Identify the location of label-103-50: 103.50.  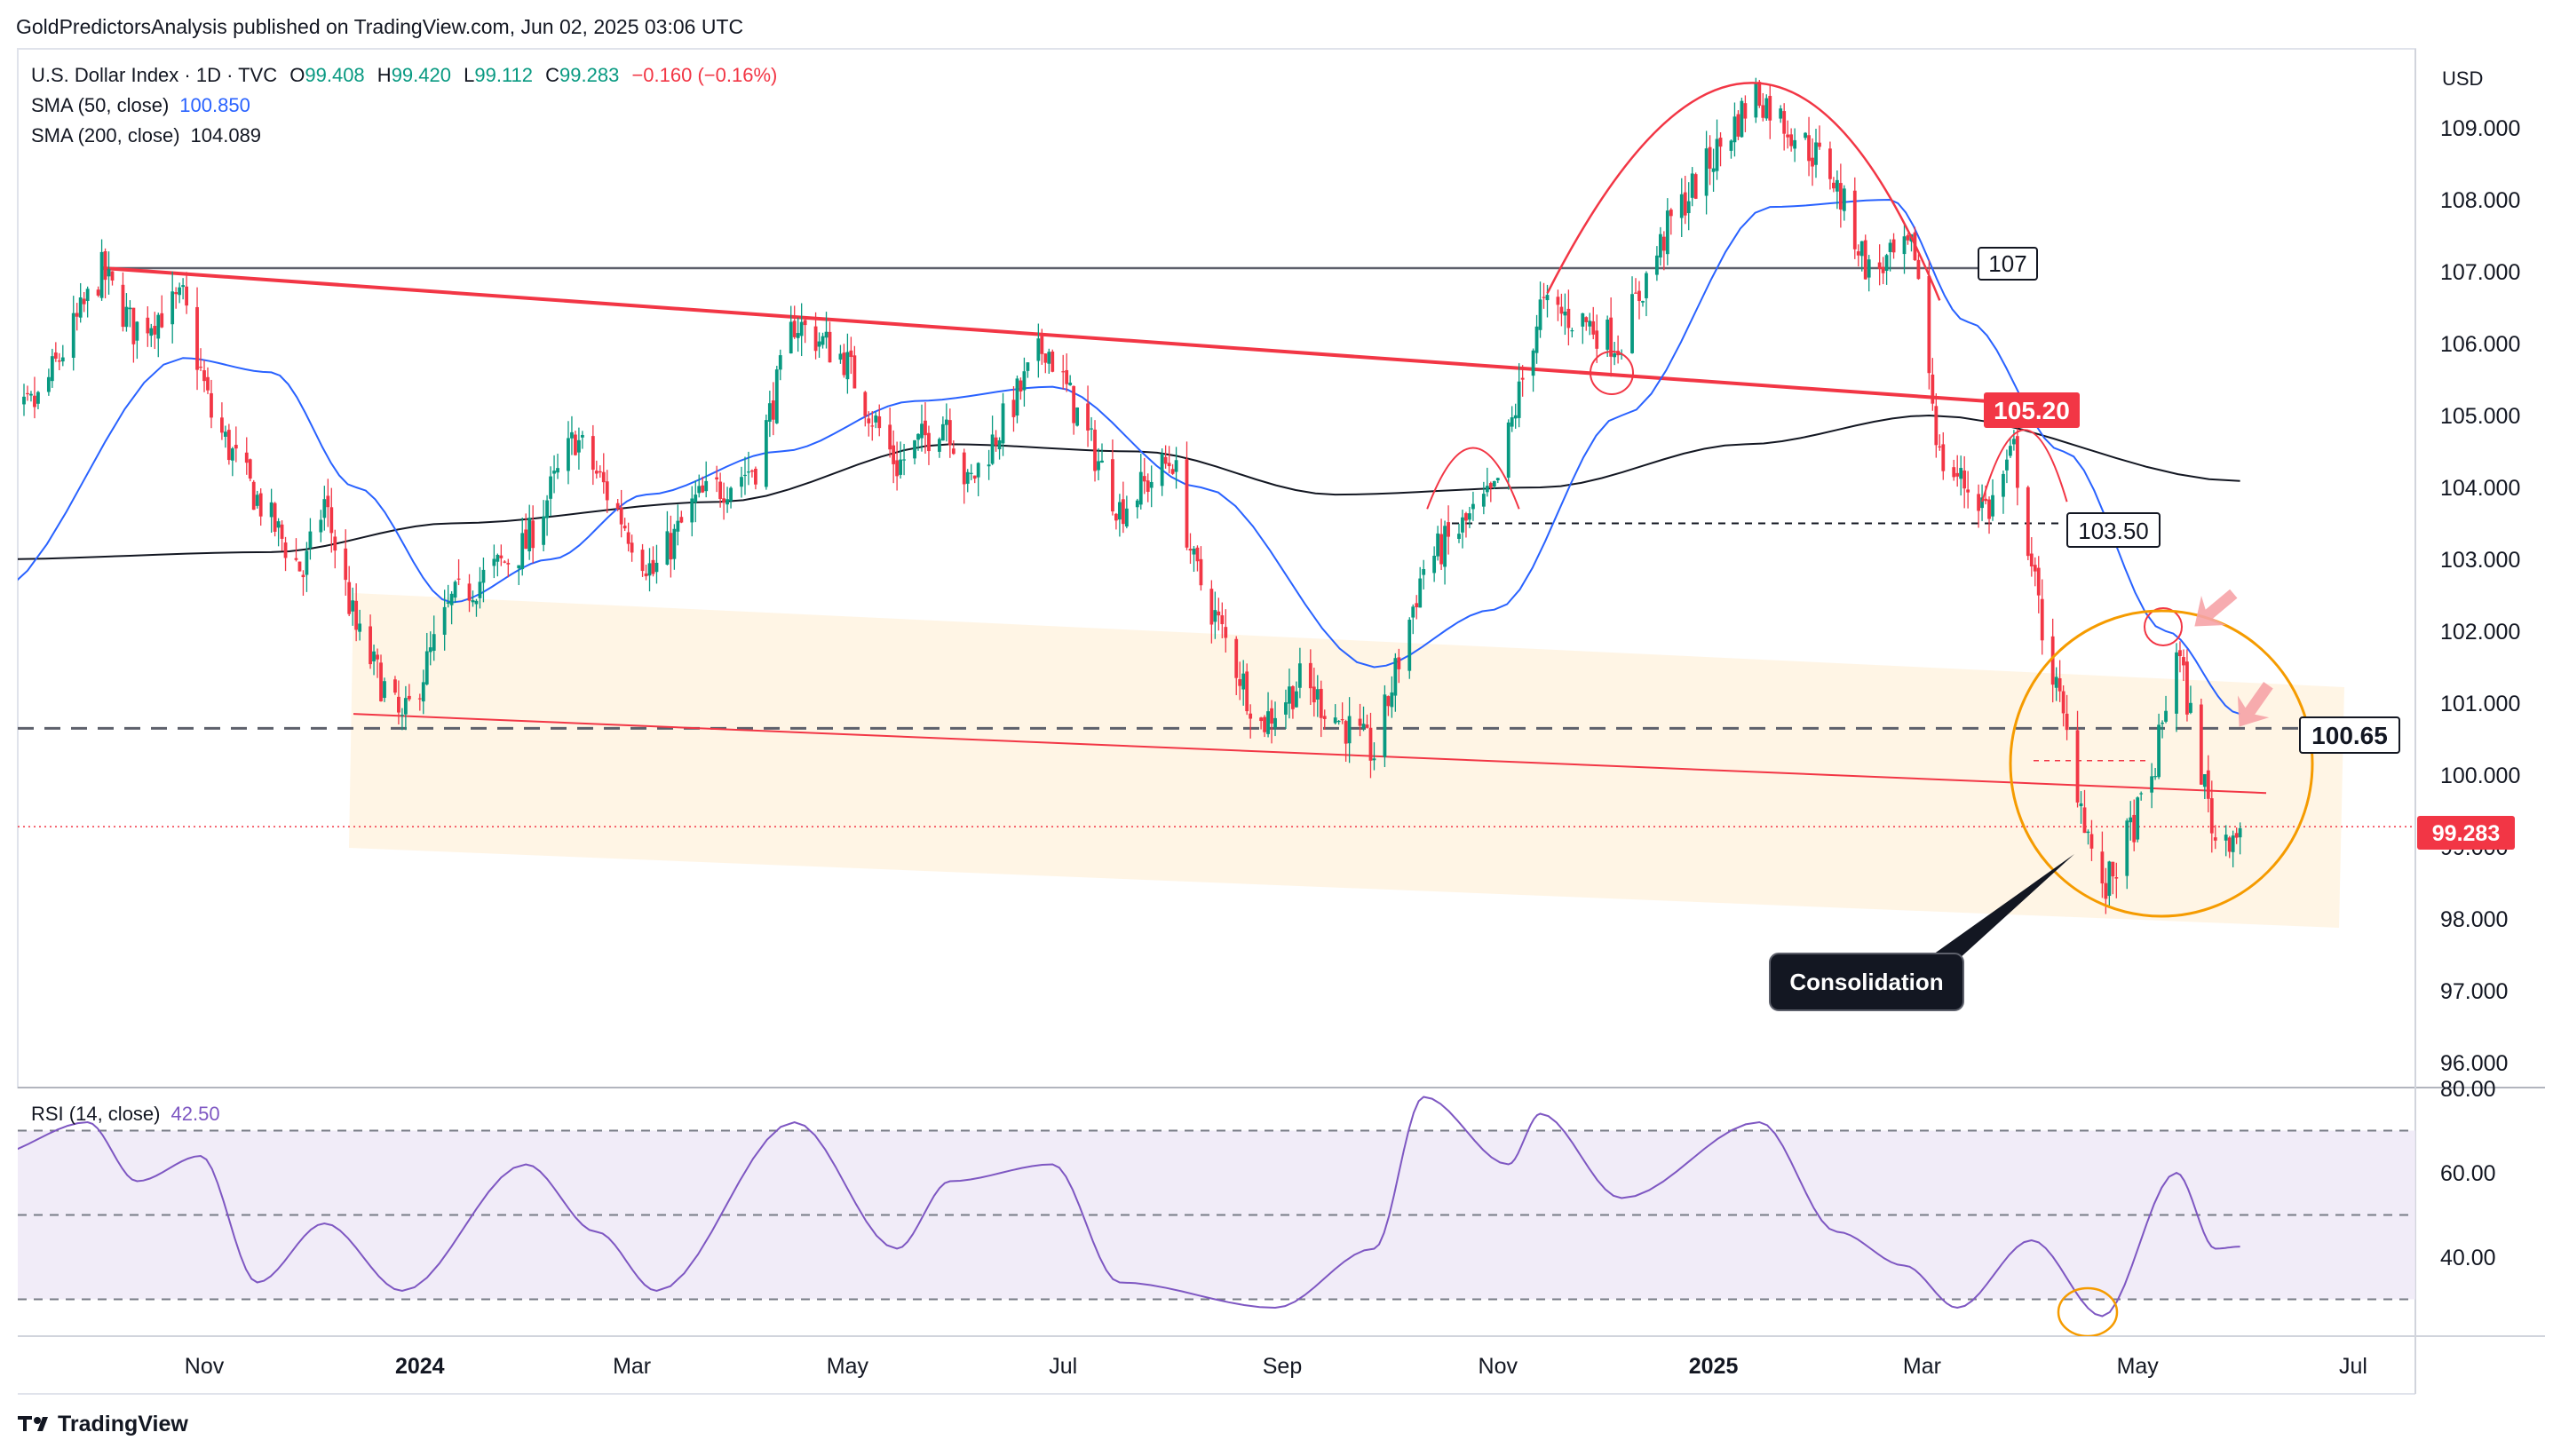
(2114, 530).